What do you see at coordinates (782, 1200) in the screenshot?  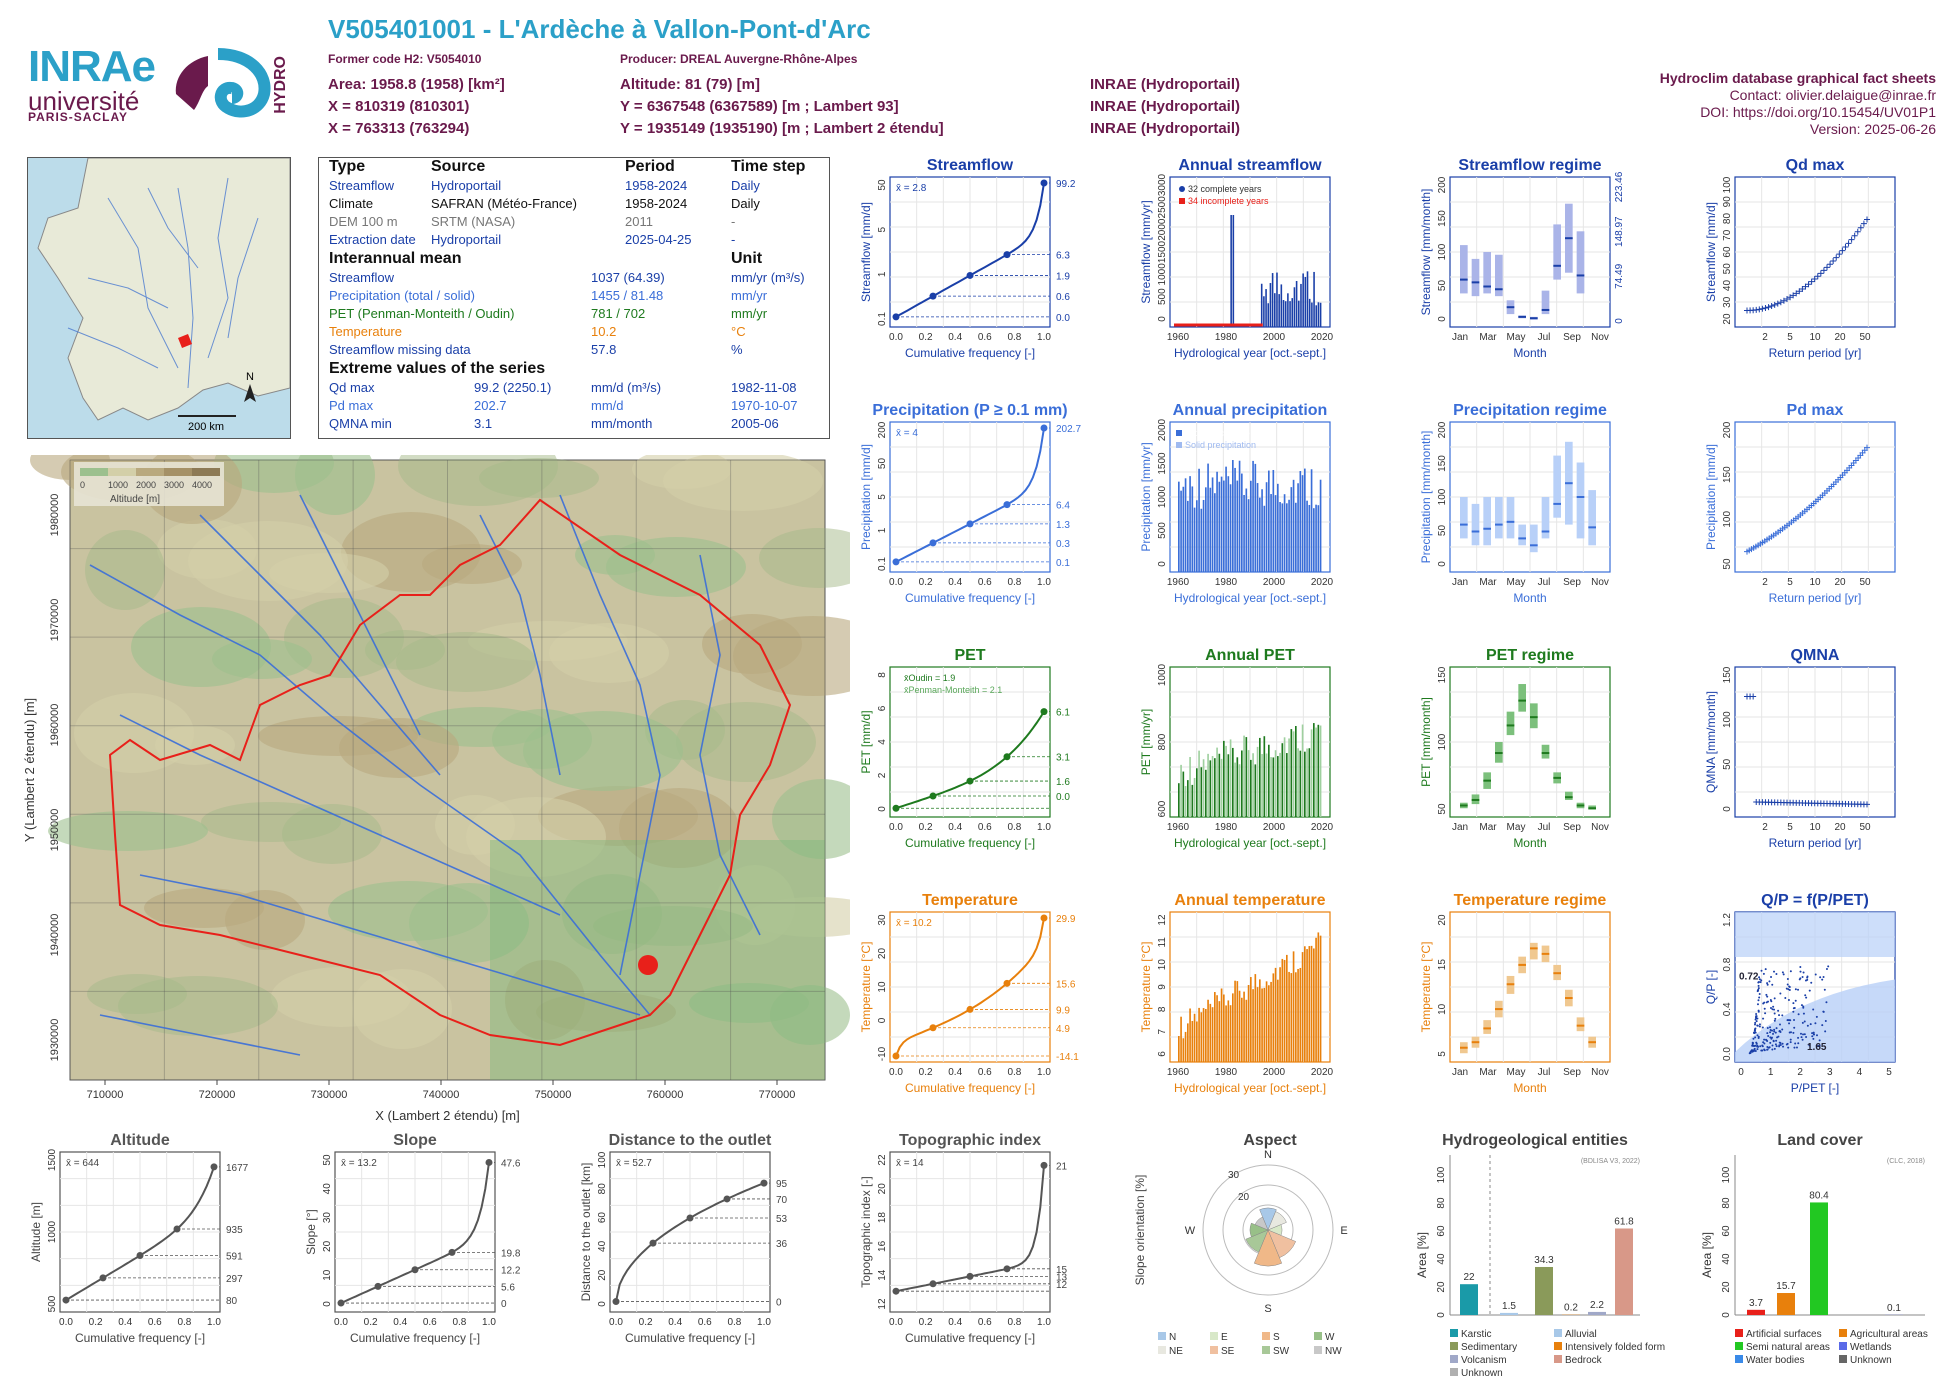 I see `right-label: 70` at bounding box center [782, 1200].